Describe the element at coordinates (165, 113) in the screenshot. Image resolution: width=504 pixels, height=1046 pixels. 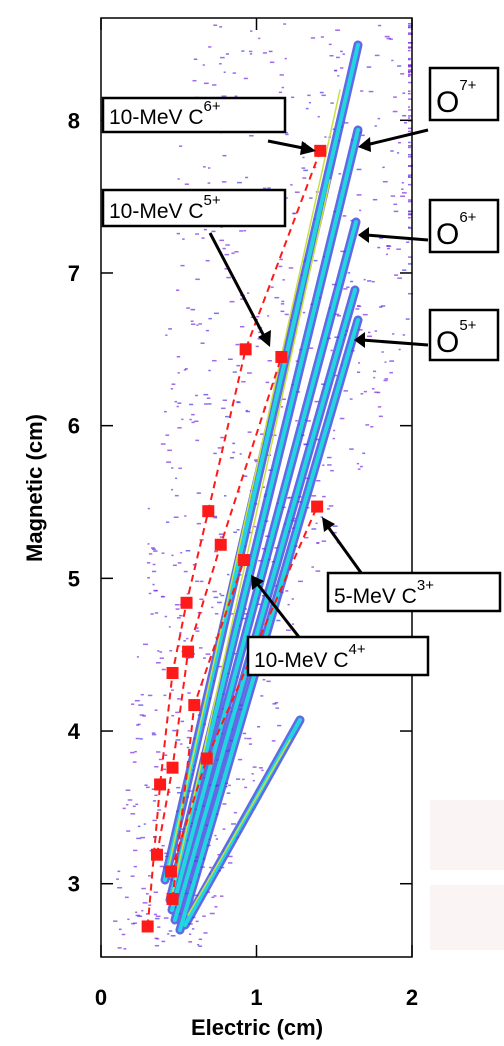
I see `annotation: 10-MeV C6+` at that location.